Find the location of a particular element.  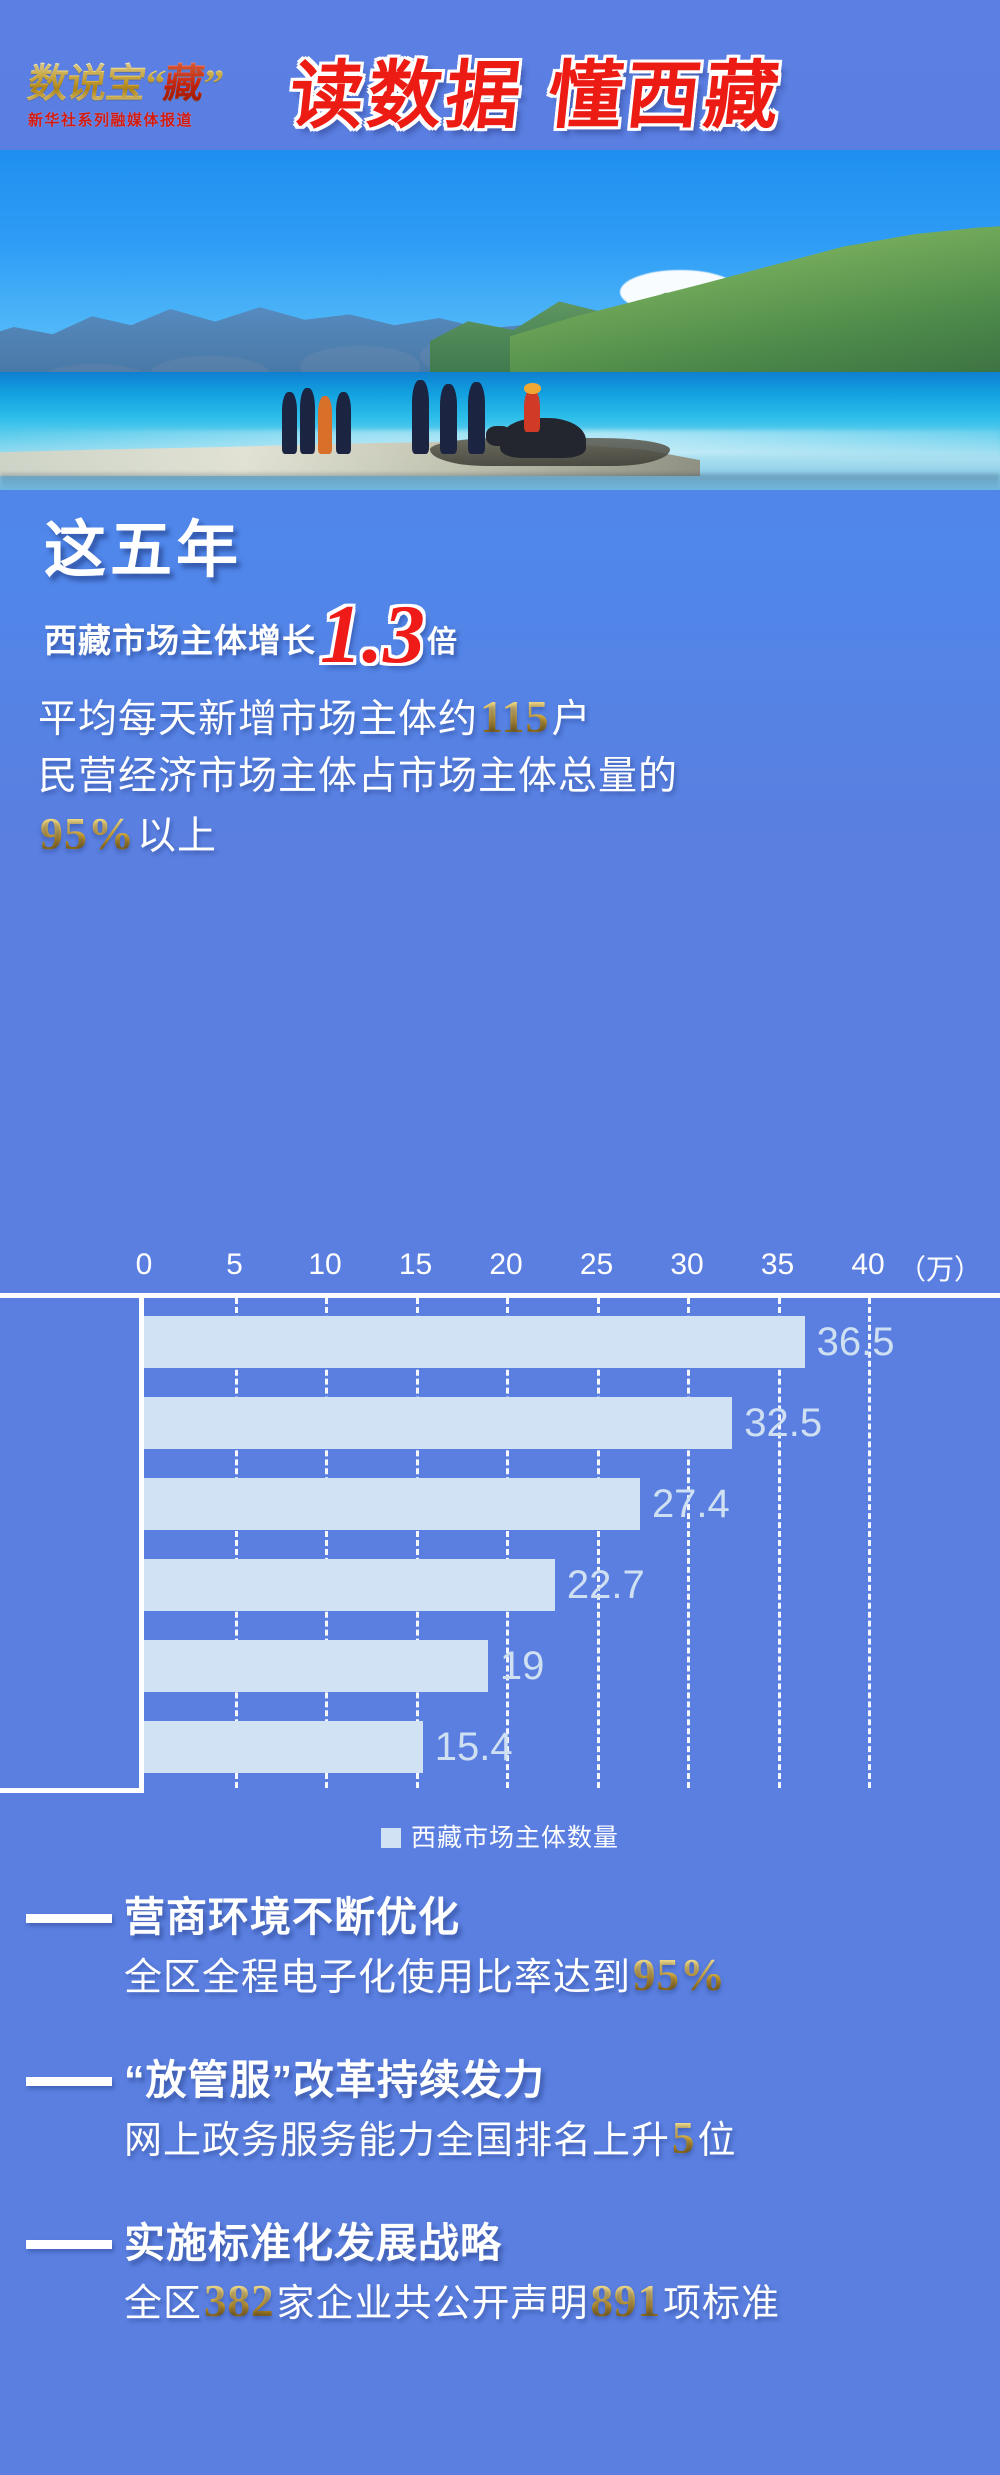

chart-row: 2019年32.5 is located at coordinates (572, 1423).